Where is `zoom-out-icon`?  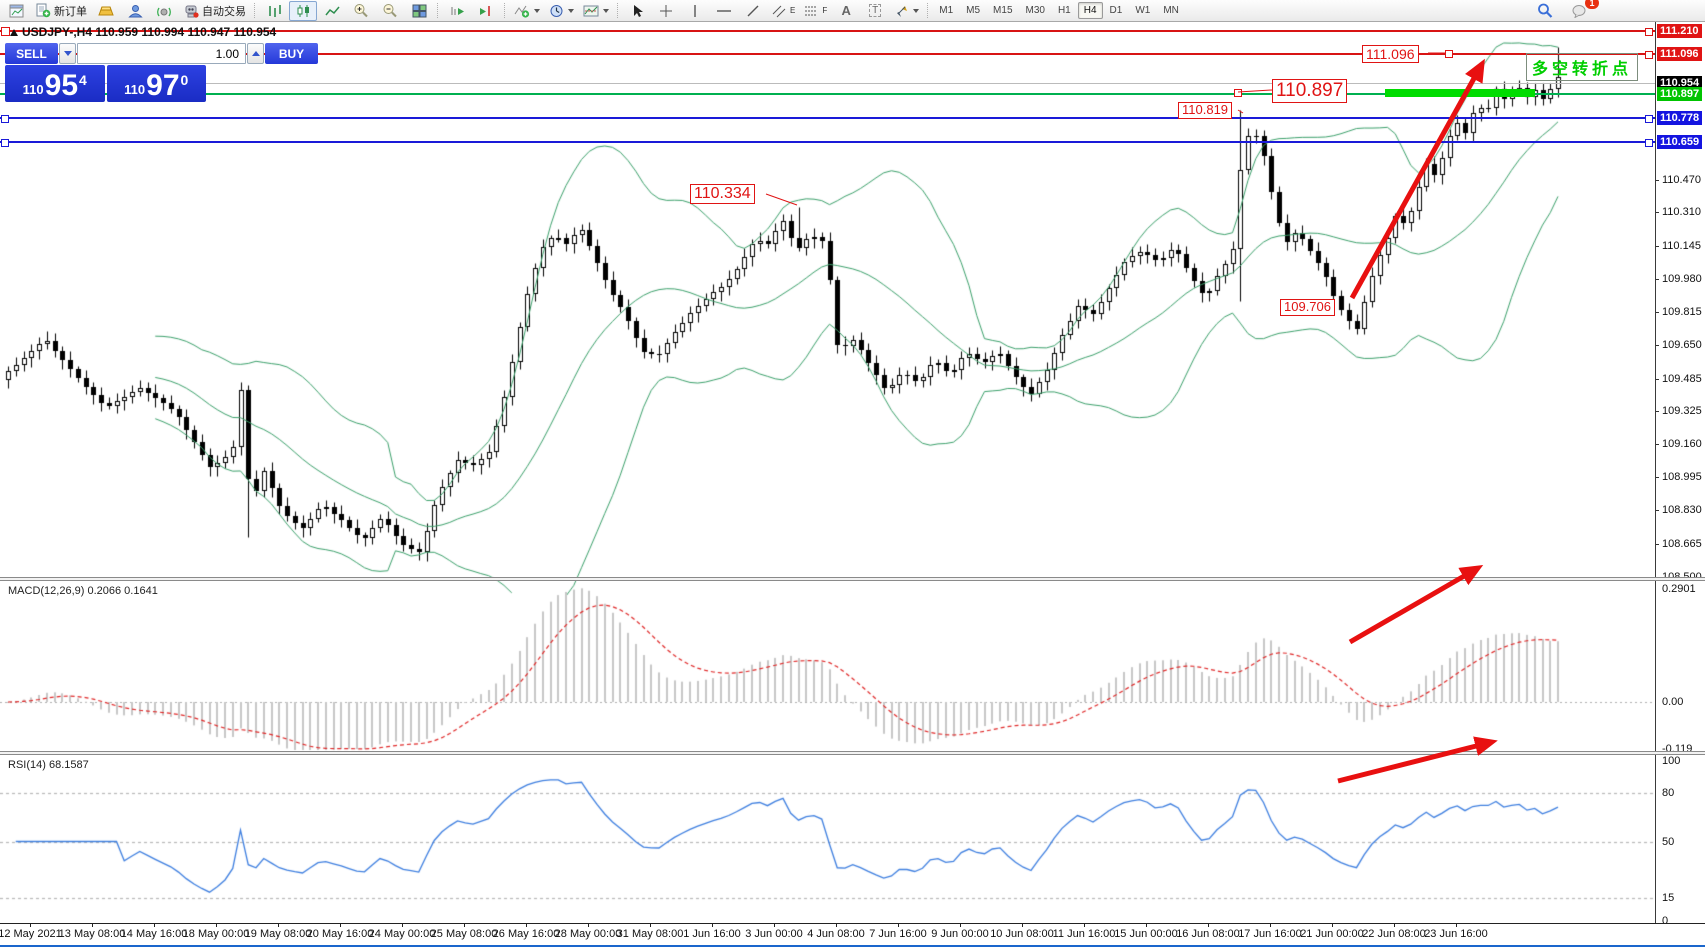 zoom-out-icon is located at coordinates (390, 11).